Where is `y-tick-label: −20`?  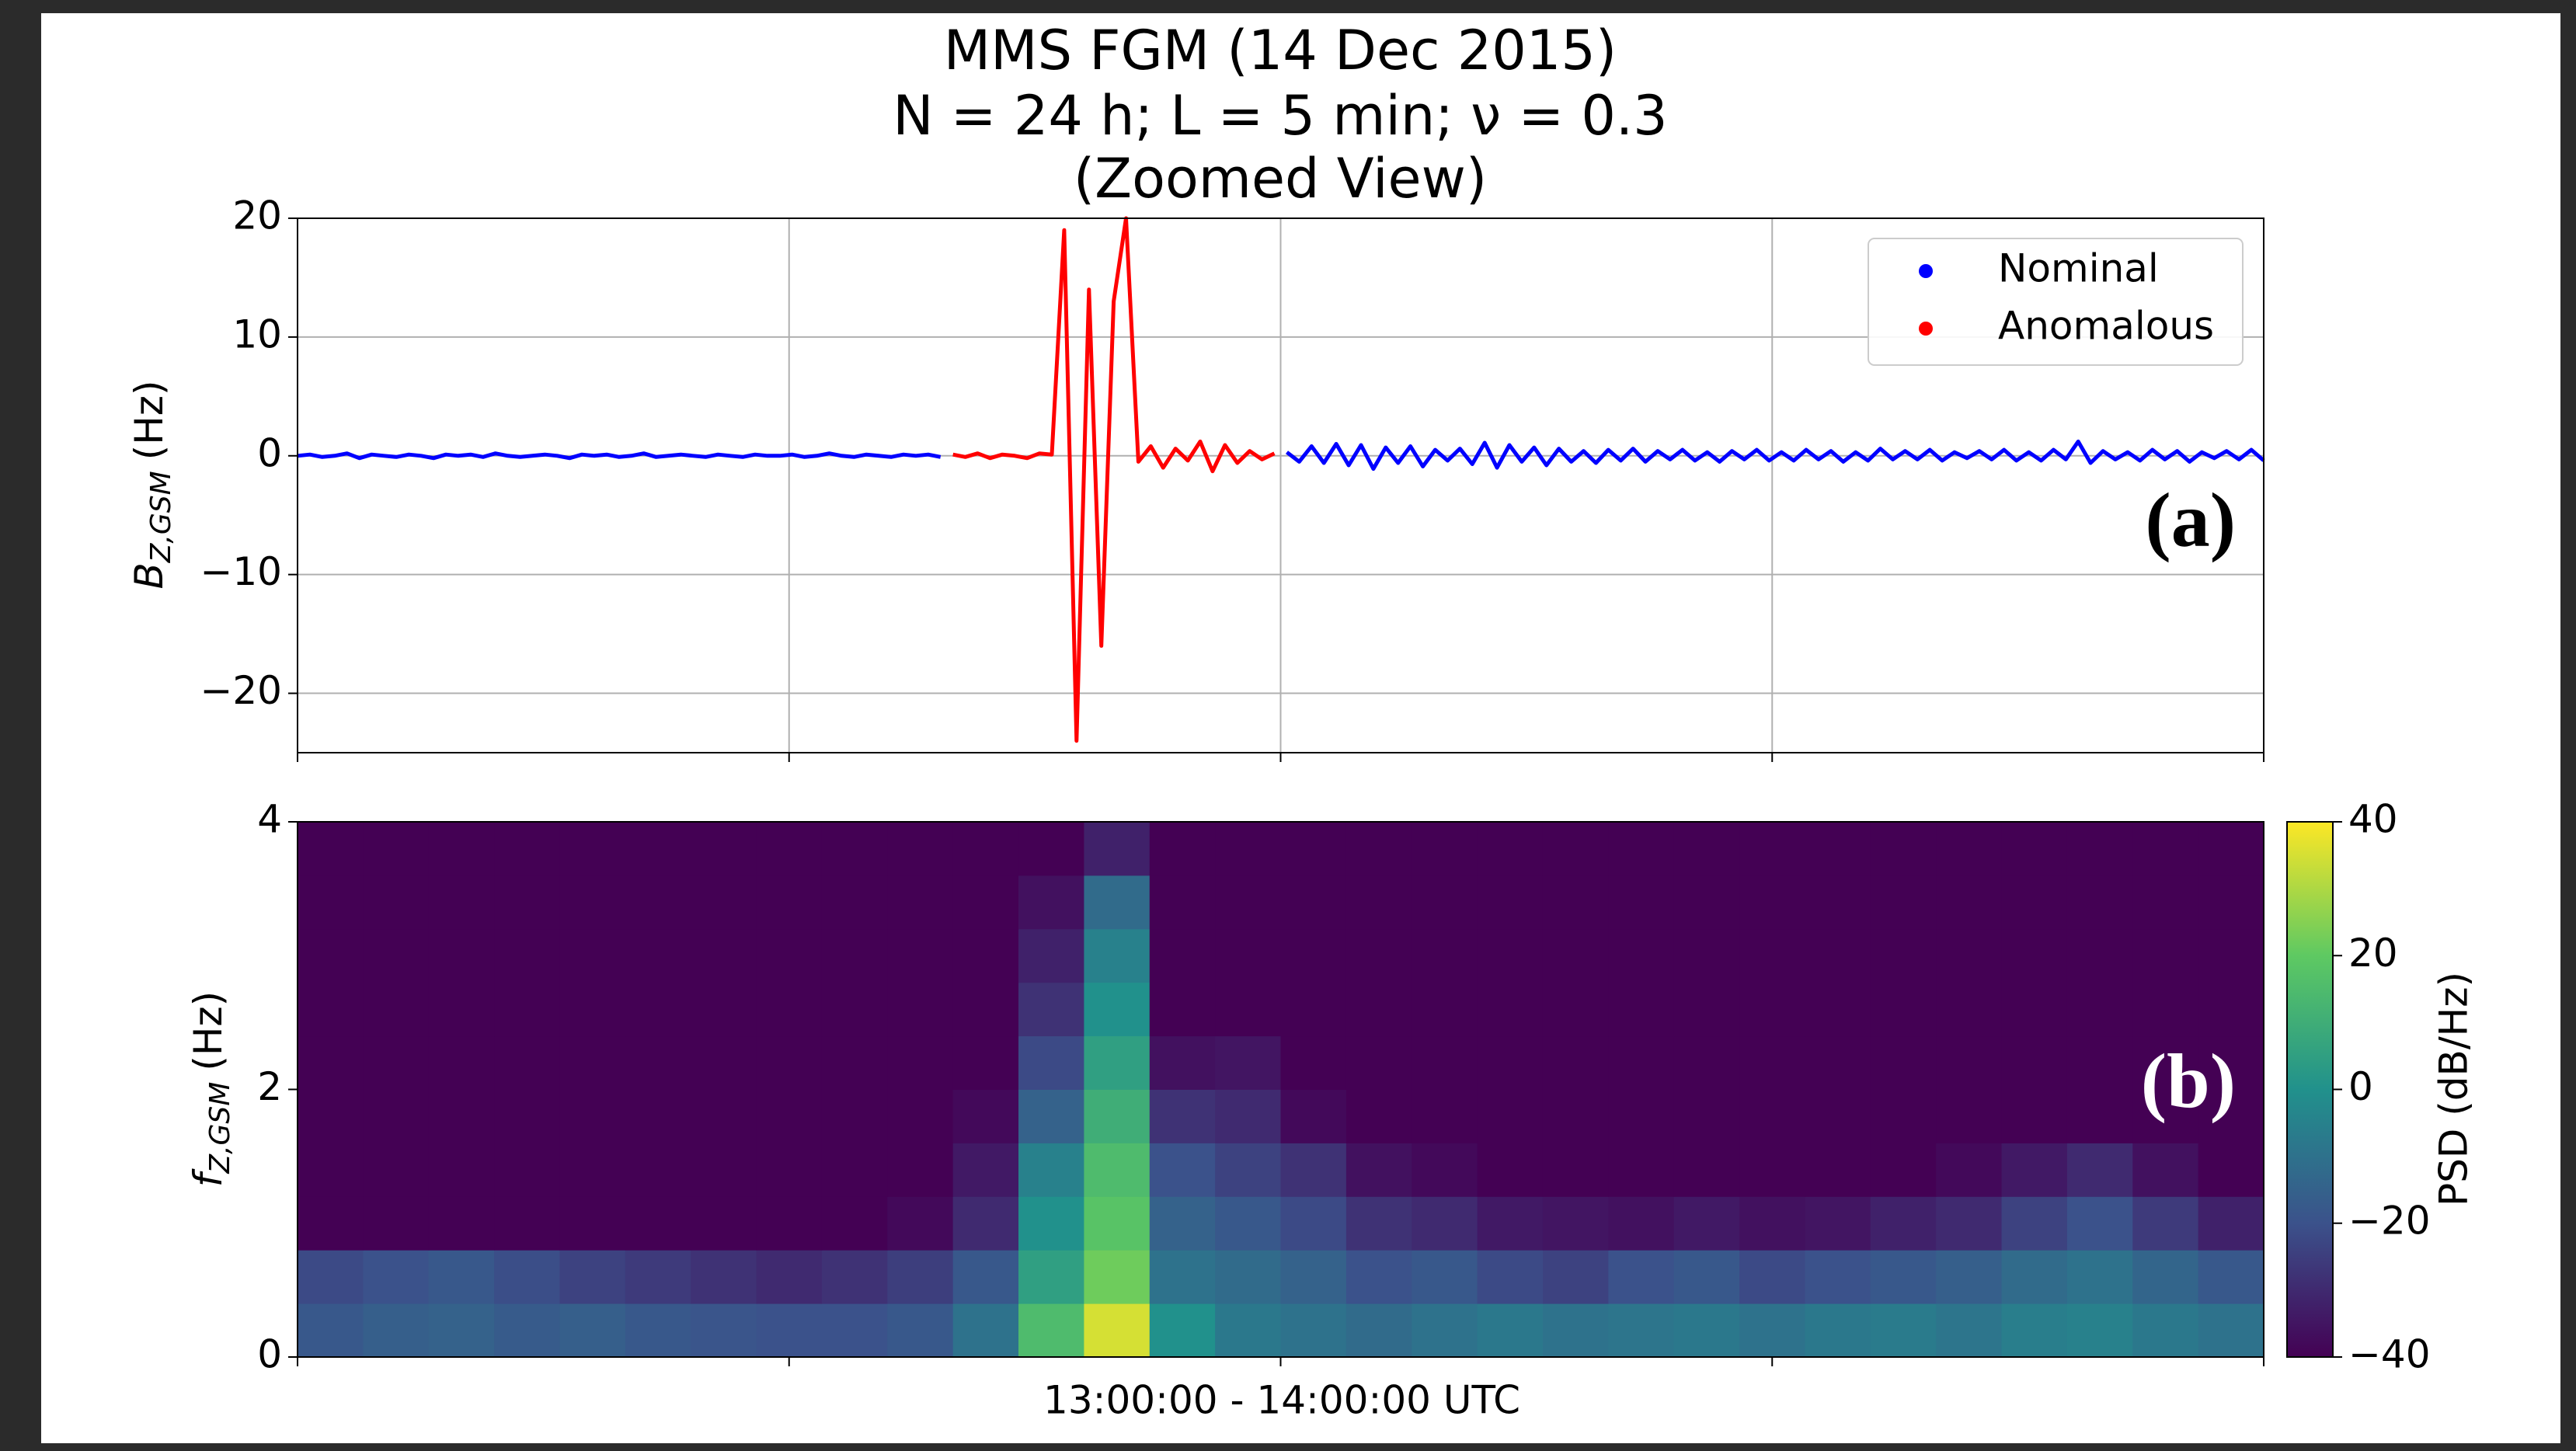
y-tick-label: −20 is located at coordinates (241, 690).